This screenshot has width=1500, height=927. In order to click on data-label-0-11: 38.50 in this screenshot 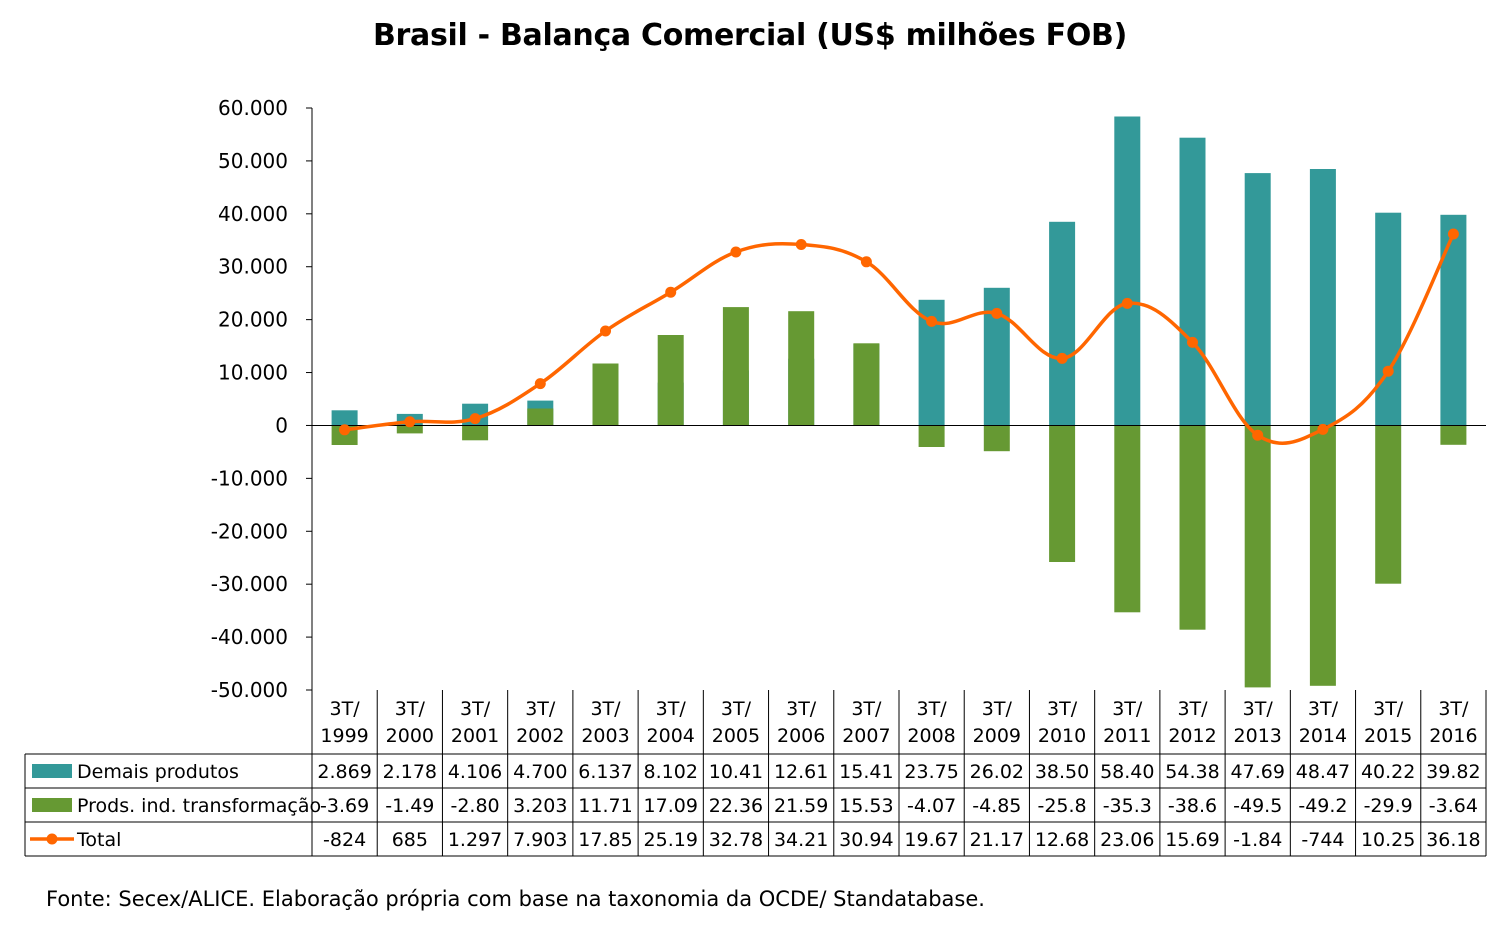, I will do `click(1062, 772)`.